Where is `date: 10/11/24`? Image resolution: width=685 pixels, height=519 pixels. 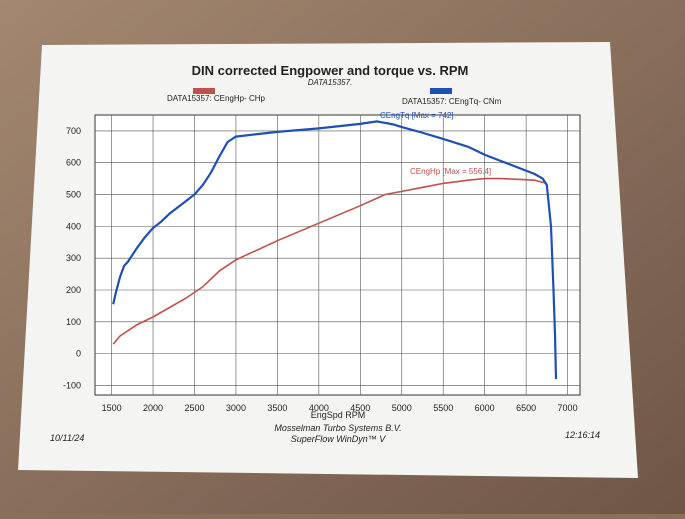 date: 10/11/24 is located at coordinates (67, 438).